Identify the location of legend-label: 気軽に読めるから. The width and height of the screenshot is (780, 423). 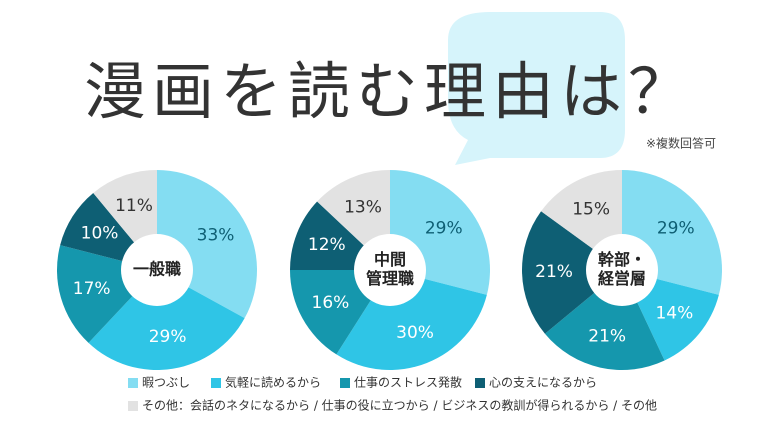
(273, 382).